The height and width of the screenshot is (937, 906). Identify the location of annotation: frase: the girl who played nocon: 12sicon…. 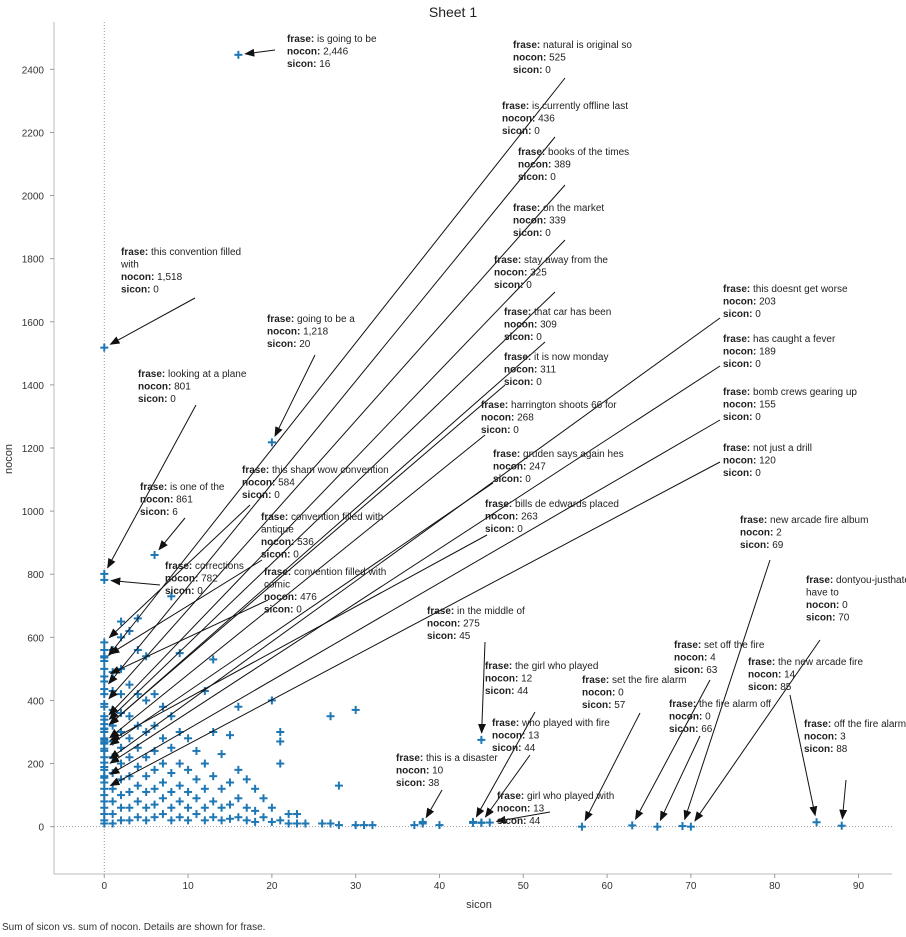
(541, 679).